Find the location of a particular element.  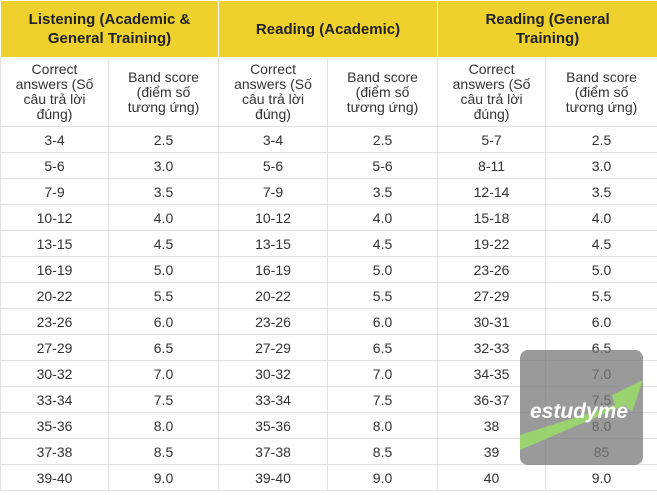

table-row: 16-19 5.0 16-19 5.0 23-26 5.0 is located at coordinates (328, 269).